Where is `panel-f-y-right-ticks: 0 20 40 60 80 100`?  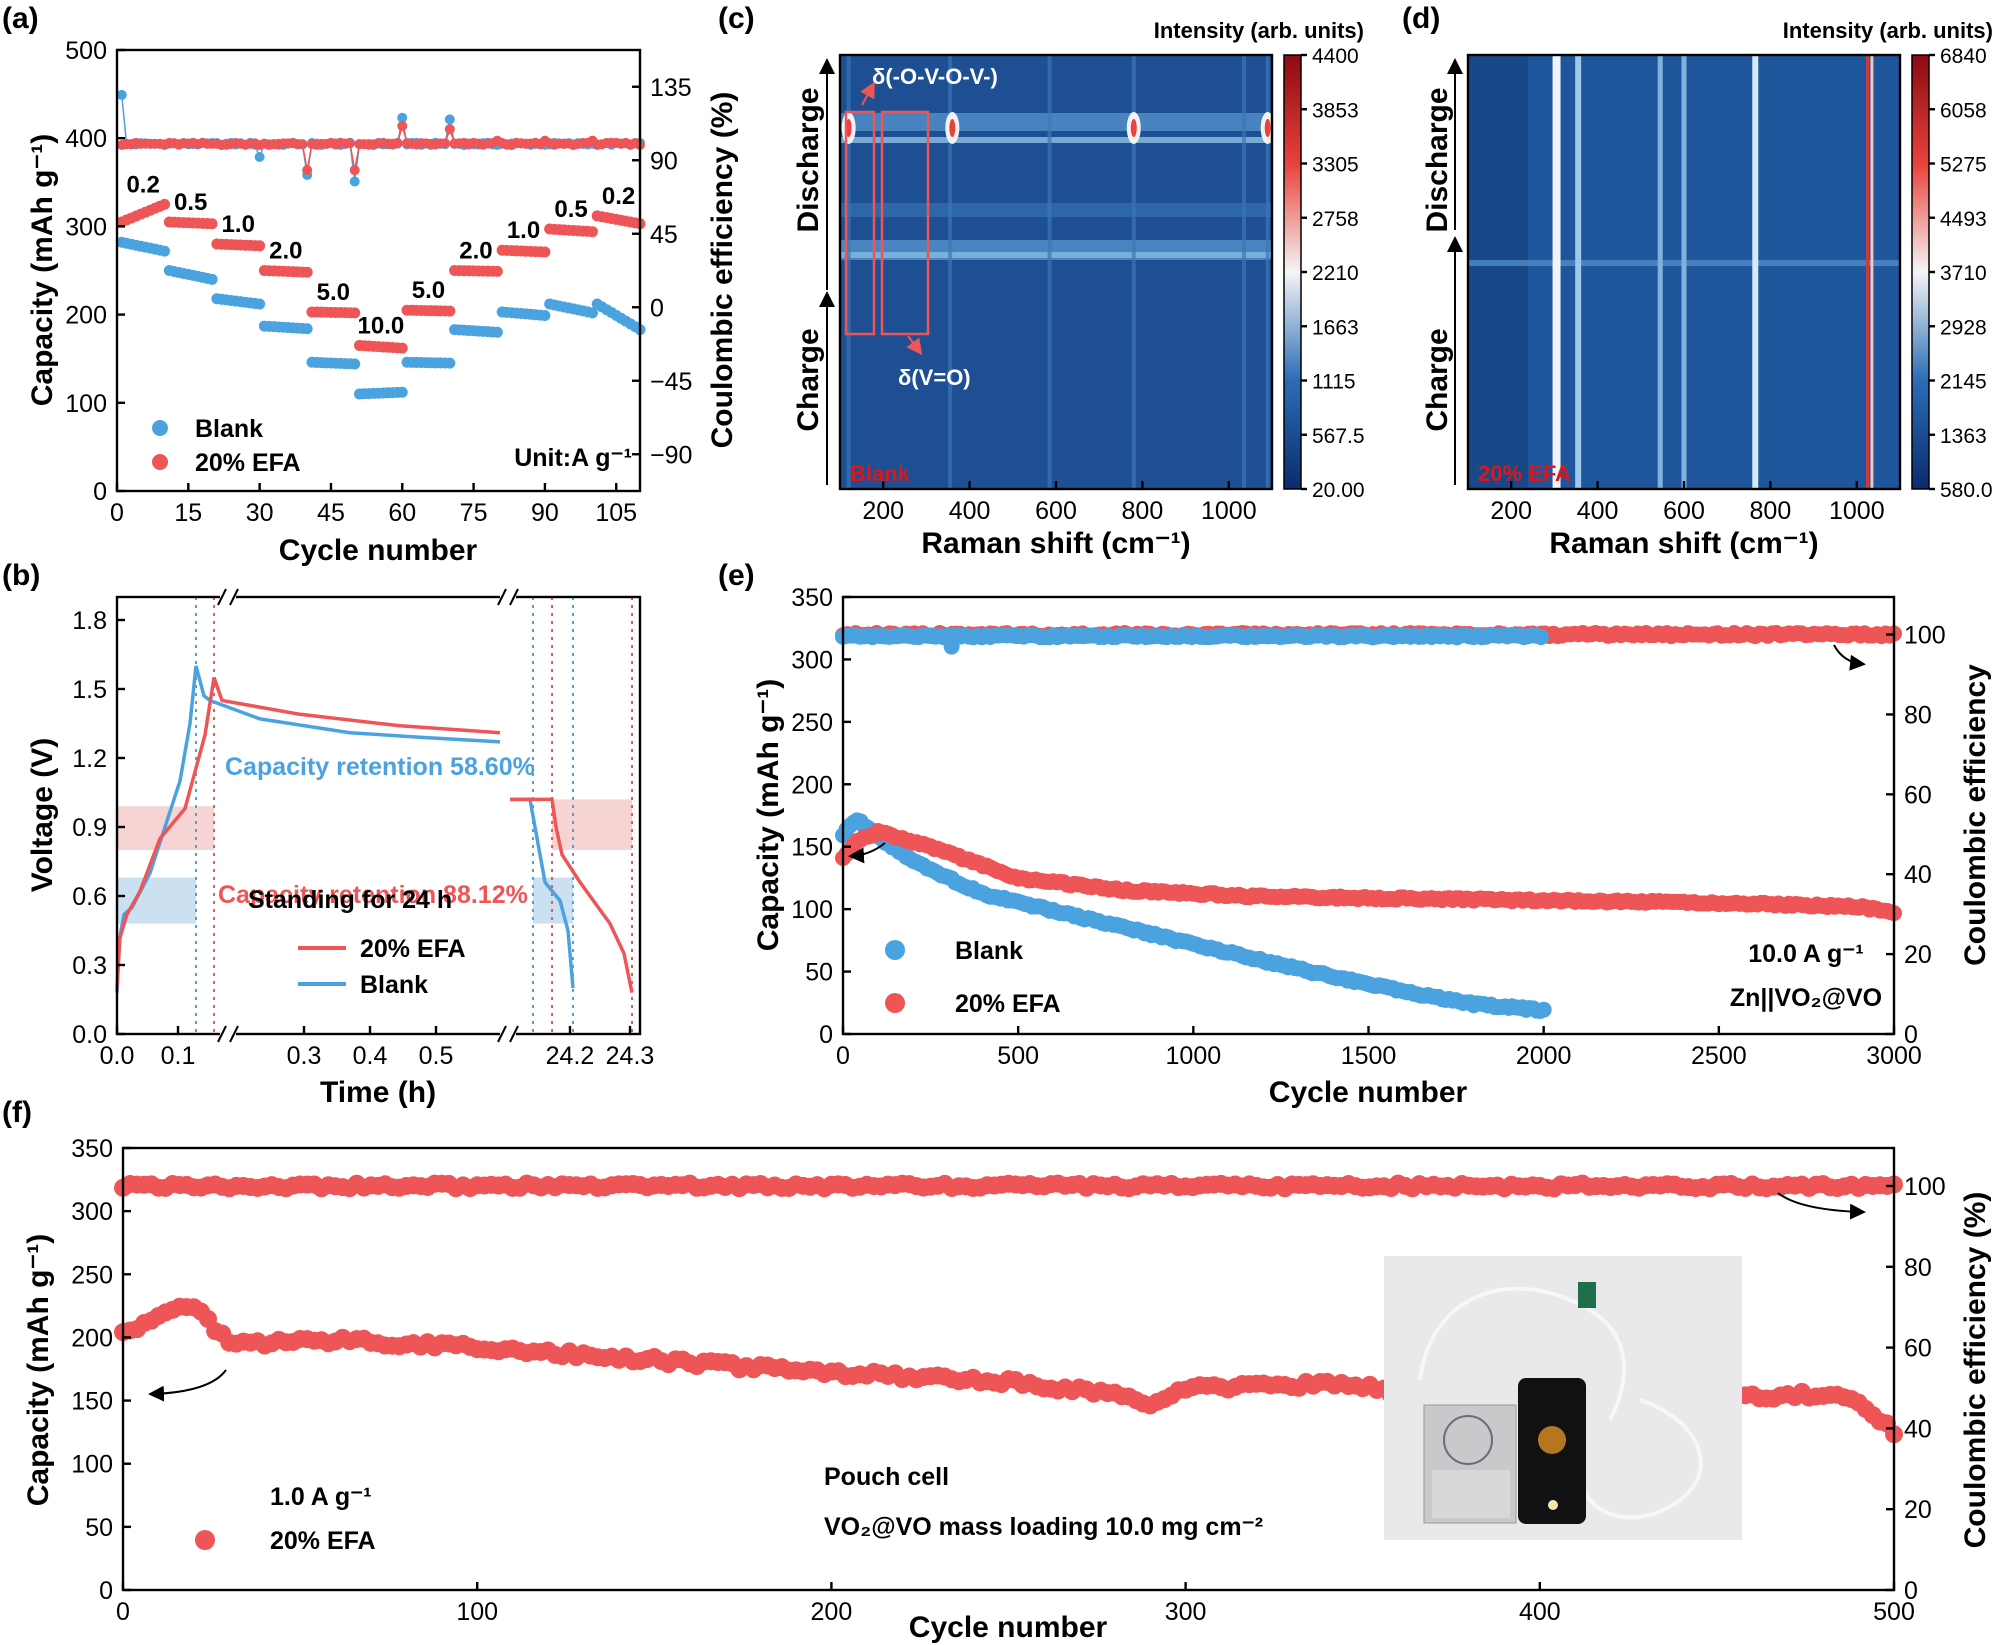
panel-f-y-right-ticks: 0 20 40 60 80 100 is located at coordinates (1916, 1389).